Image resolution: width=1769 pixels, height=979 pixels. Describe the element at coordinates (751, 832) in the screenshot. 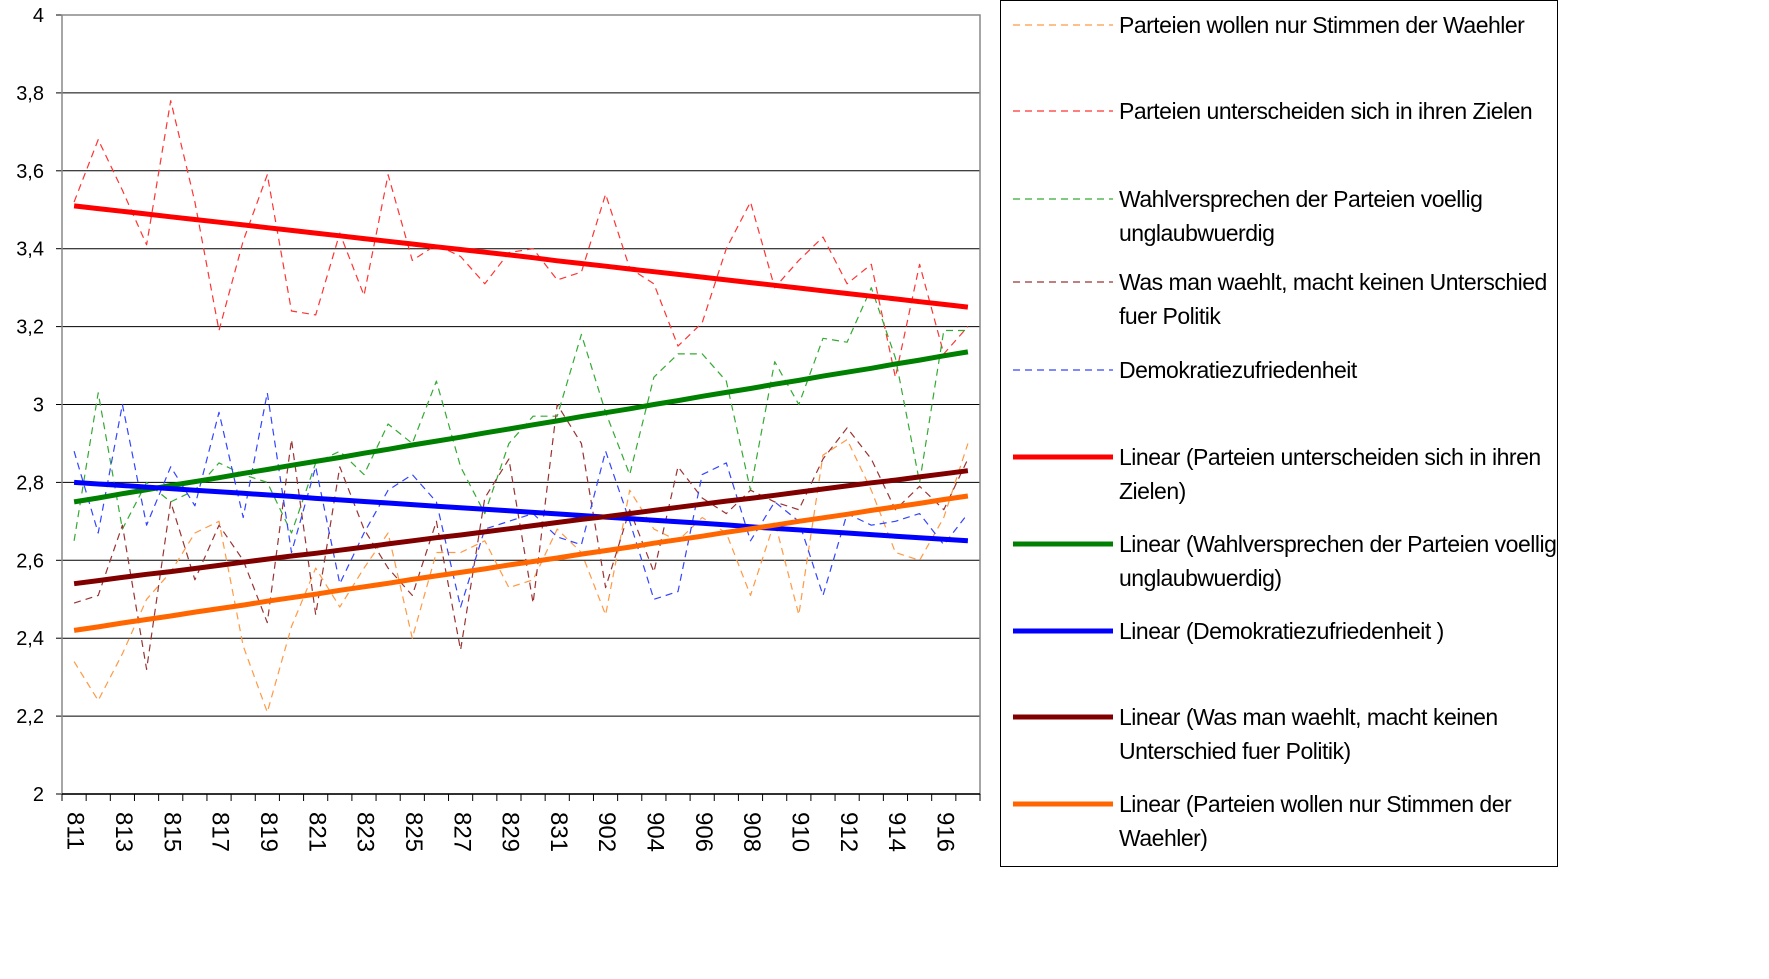

I see `x-tick-label: 908` at that location.